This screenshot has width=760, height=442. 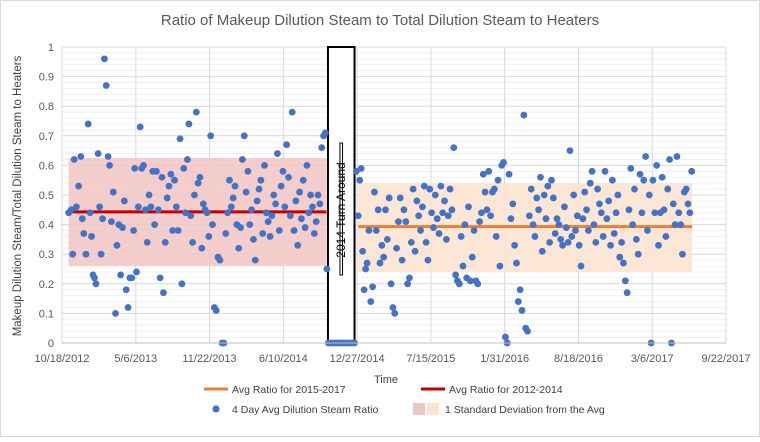 What do you see at coordinates (283, 359) in the screenshot?
I see `x-tick-label: 6/10/2014` at bounding box center [283, 359].